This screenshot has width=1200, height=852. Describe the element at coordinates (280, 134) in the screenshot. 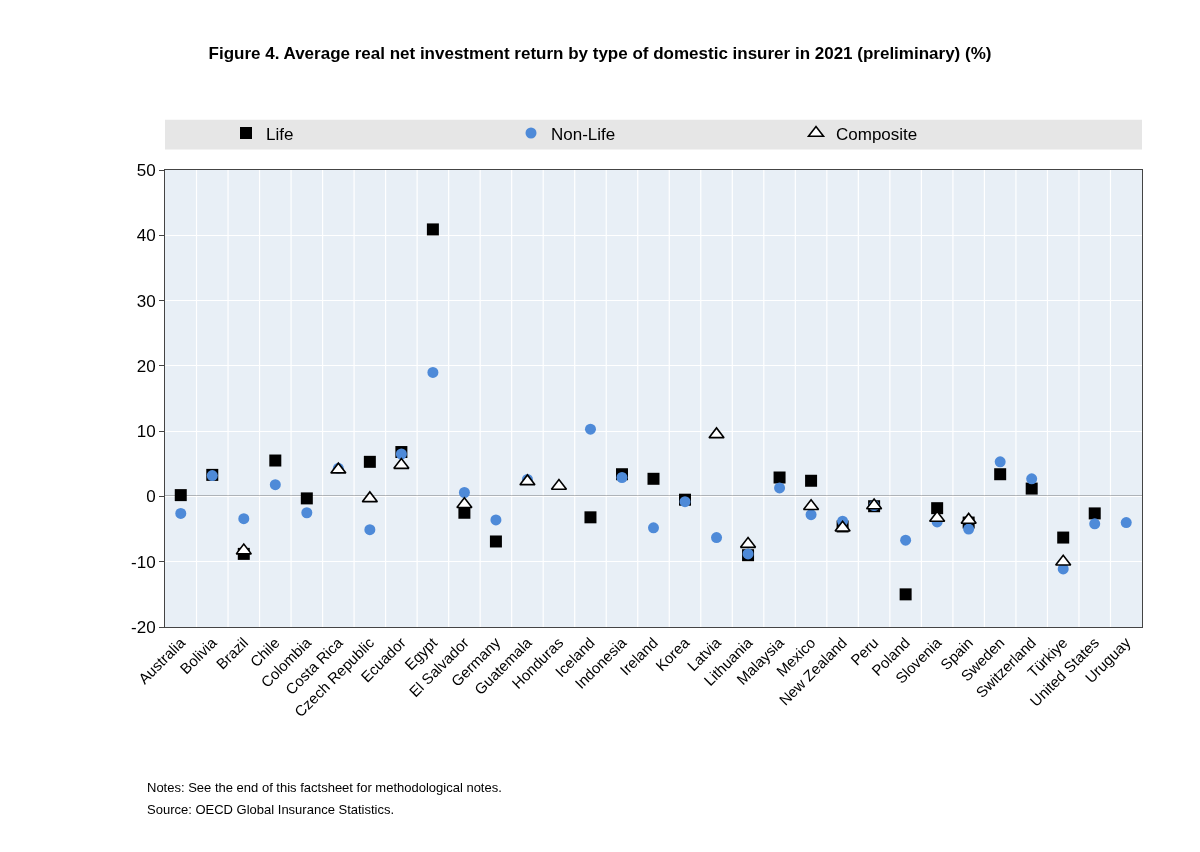

I see `legend-label: Life` at that location.